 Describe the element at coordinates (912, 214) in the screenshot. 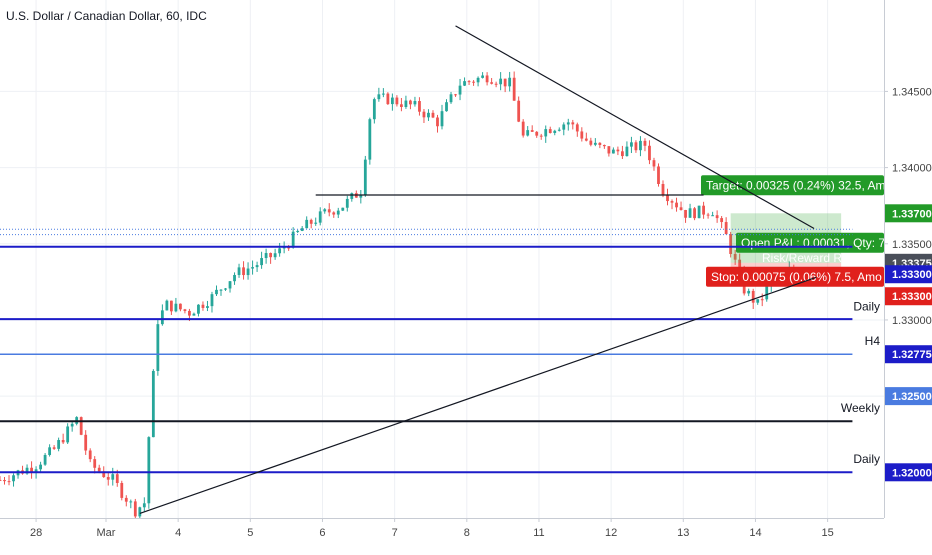

I see `price-label-text: 1.33700` at that location.